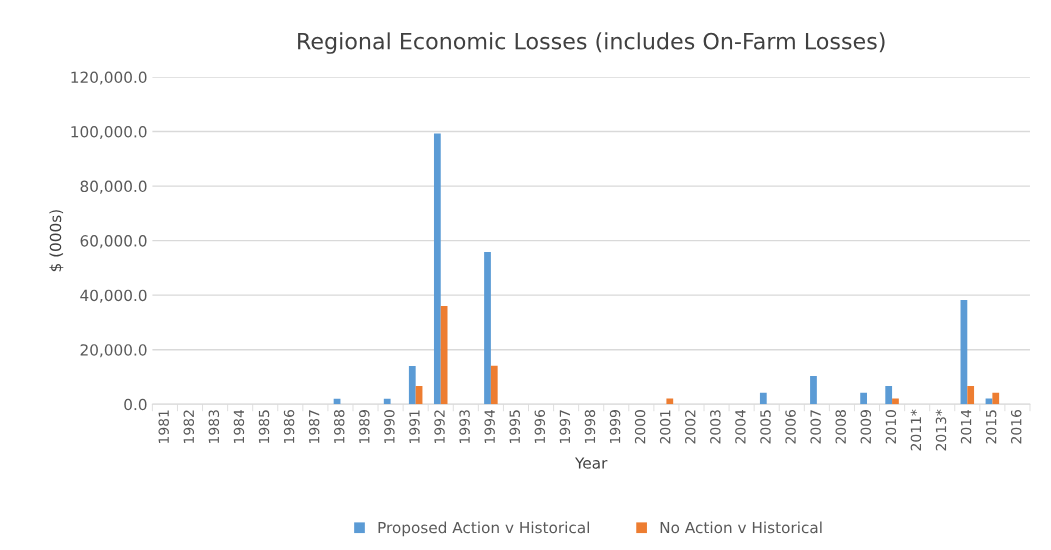 This screenshot has width=1051, height=550. I want to click on y-tick-label: 60,000.0, so click(113, 242).